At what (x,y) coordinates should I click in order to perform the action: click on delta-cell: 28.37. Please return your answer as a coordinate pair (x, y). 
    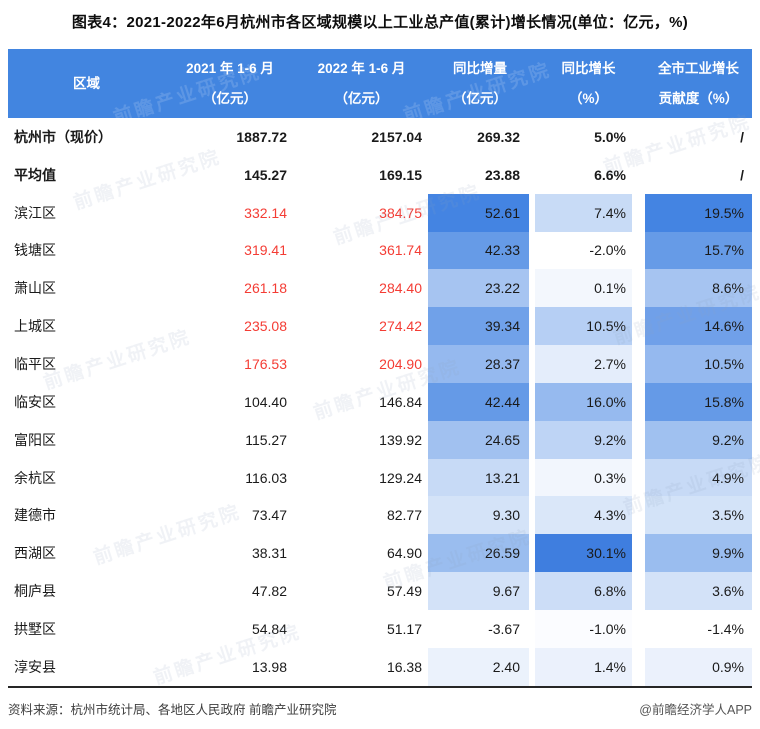
    Looking at the image, I should click on (480, 364).